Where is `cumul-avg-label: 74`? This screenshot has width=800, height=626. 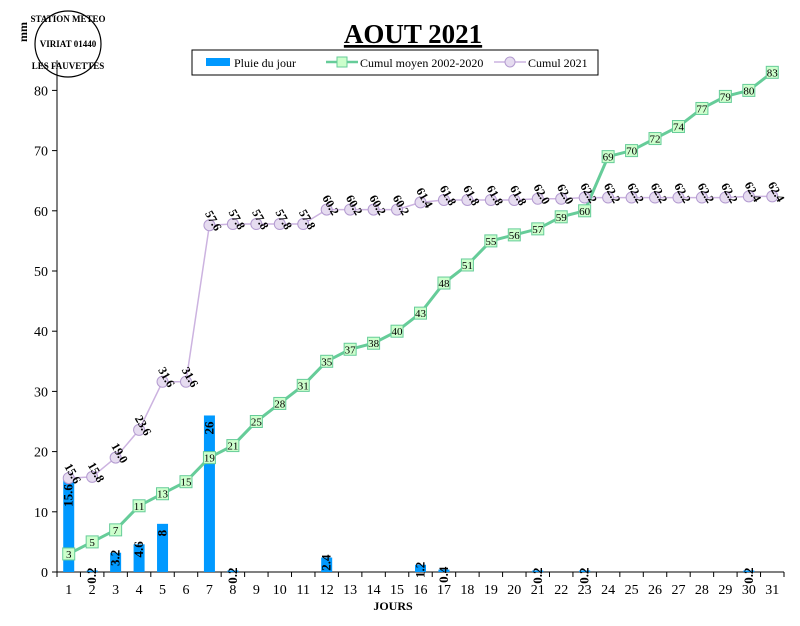 cumul-avg-label: 74 is located at coordinates (679, 128).